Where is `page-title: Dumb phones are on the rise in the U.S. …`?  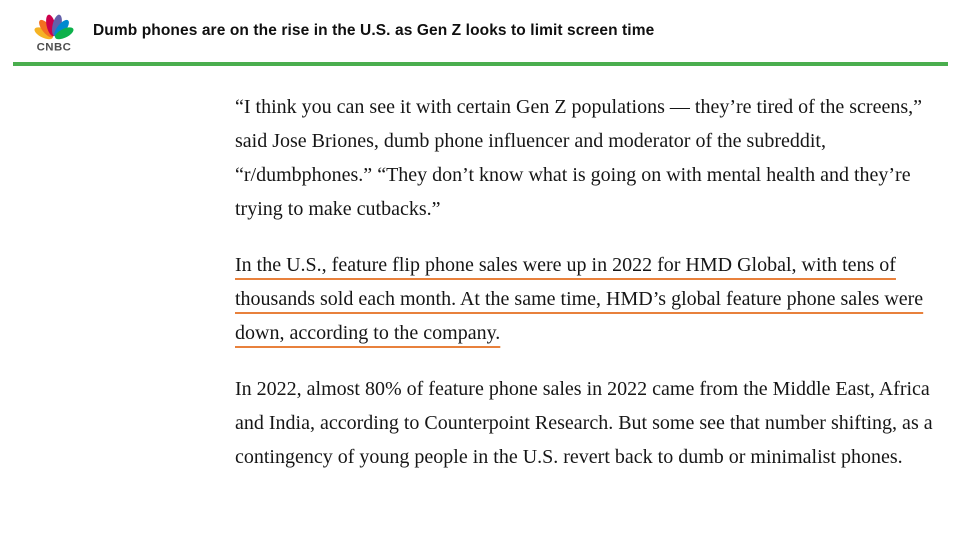 page-title: Dumb phones are on the rise in the U.S. … is located at coordinates (374, 30).